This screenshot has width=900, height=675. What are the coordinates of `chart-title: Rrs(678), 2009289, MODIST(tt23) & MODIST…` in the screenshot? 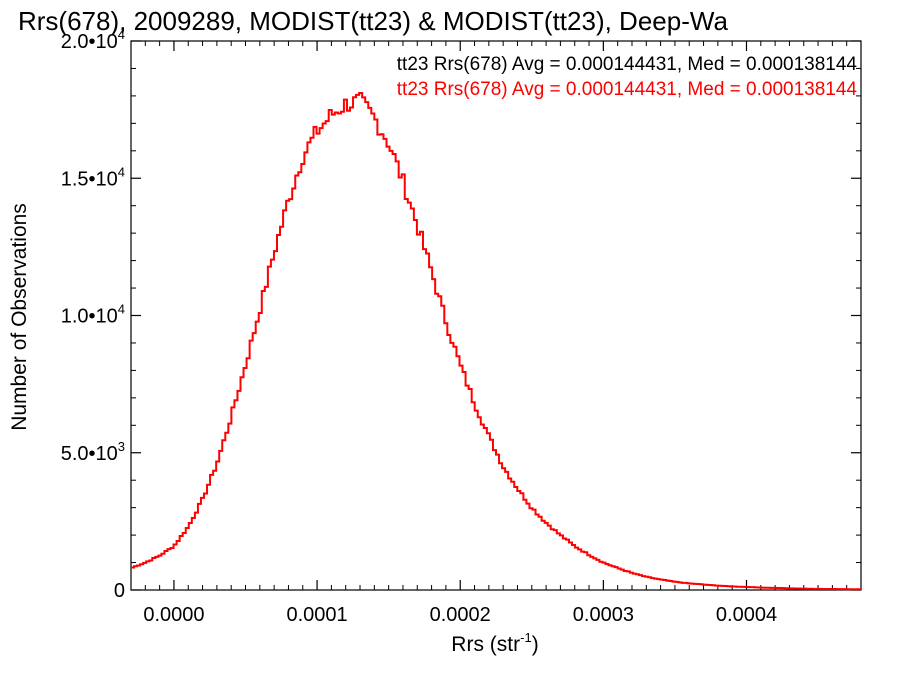 It's located at (373, 21).